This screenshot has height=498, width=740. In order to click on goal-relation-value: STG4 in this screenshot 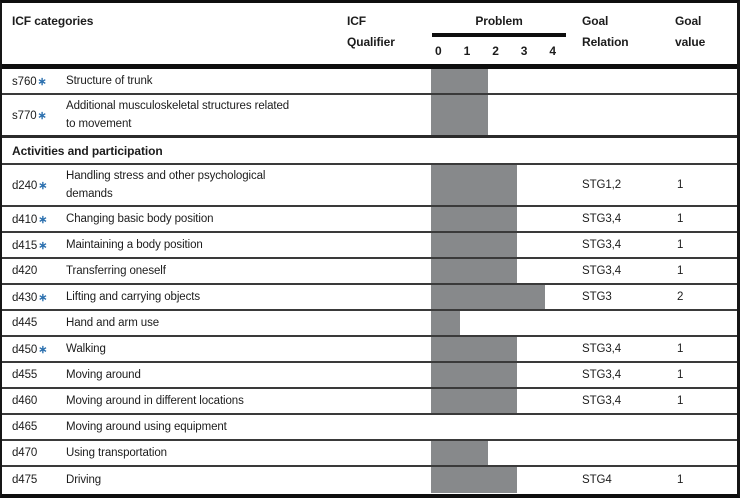, I will do `click(597, 480)`.